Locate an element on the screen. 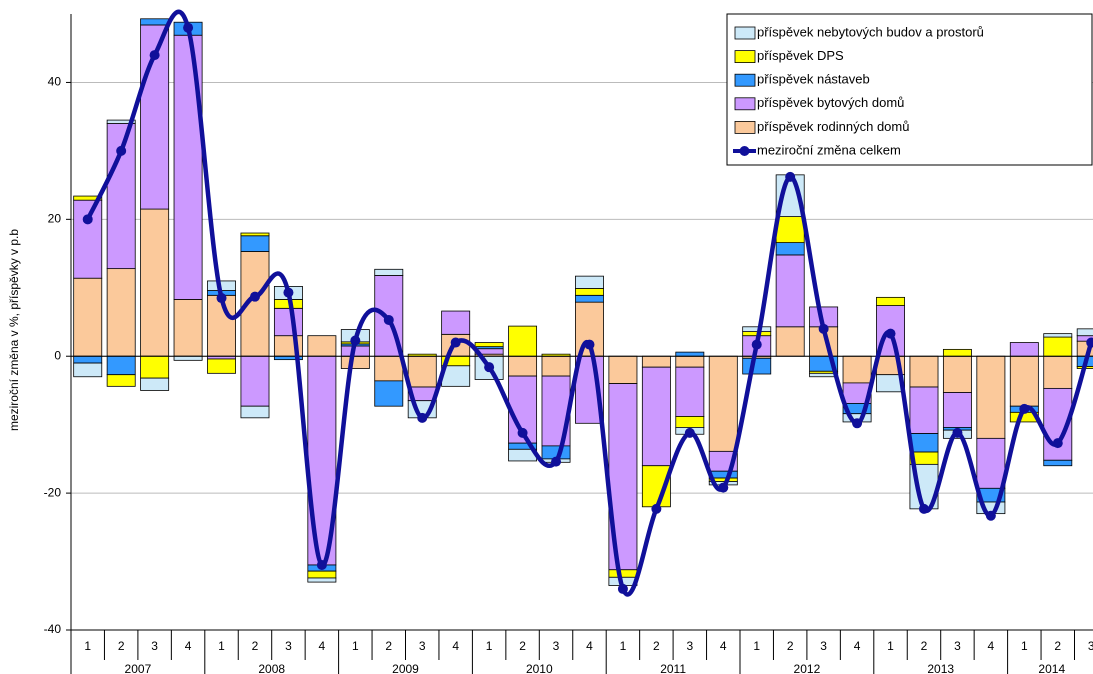 The height and width of the screenshot is (674, 1093). x-group-label: 2009 is located at coordinates (405, 668).